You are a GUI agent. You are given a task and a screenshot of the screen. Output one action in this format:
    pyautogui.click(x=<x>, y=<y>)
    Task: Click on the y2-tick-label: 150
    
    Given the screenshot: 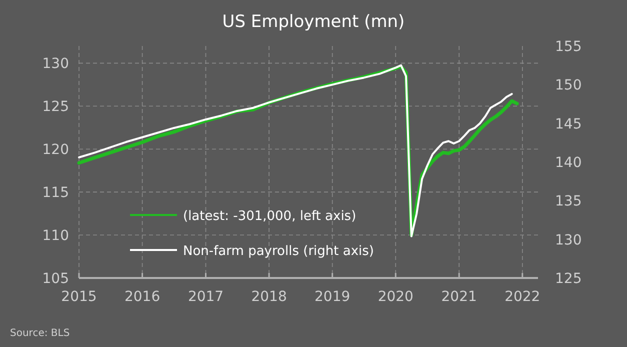 What is the action you would take?
    pyautogui.click(x=568, y=86)
    